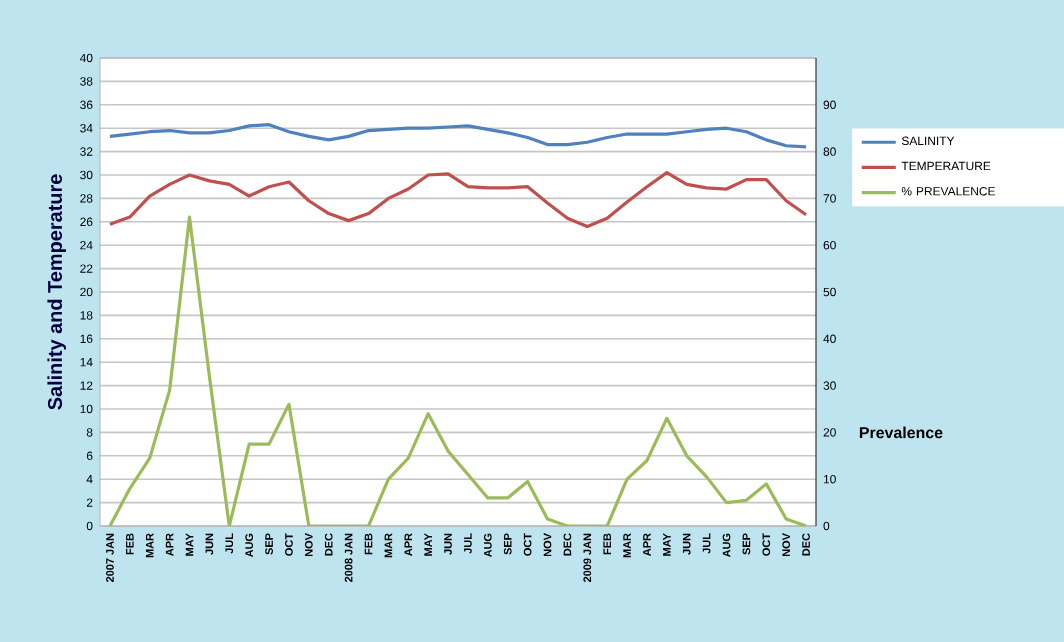 The height and width of the screenshot is (642, 1064). What do you see at coordinates (56, 292) in the screenshot?
I see `y-axis-title: Salinity and Temperature` at bounding box center [56, 292].